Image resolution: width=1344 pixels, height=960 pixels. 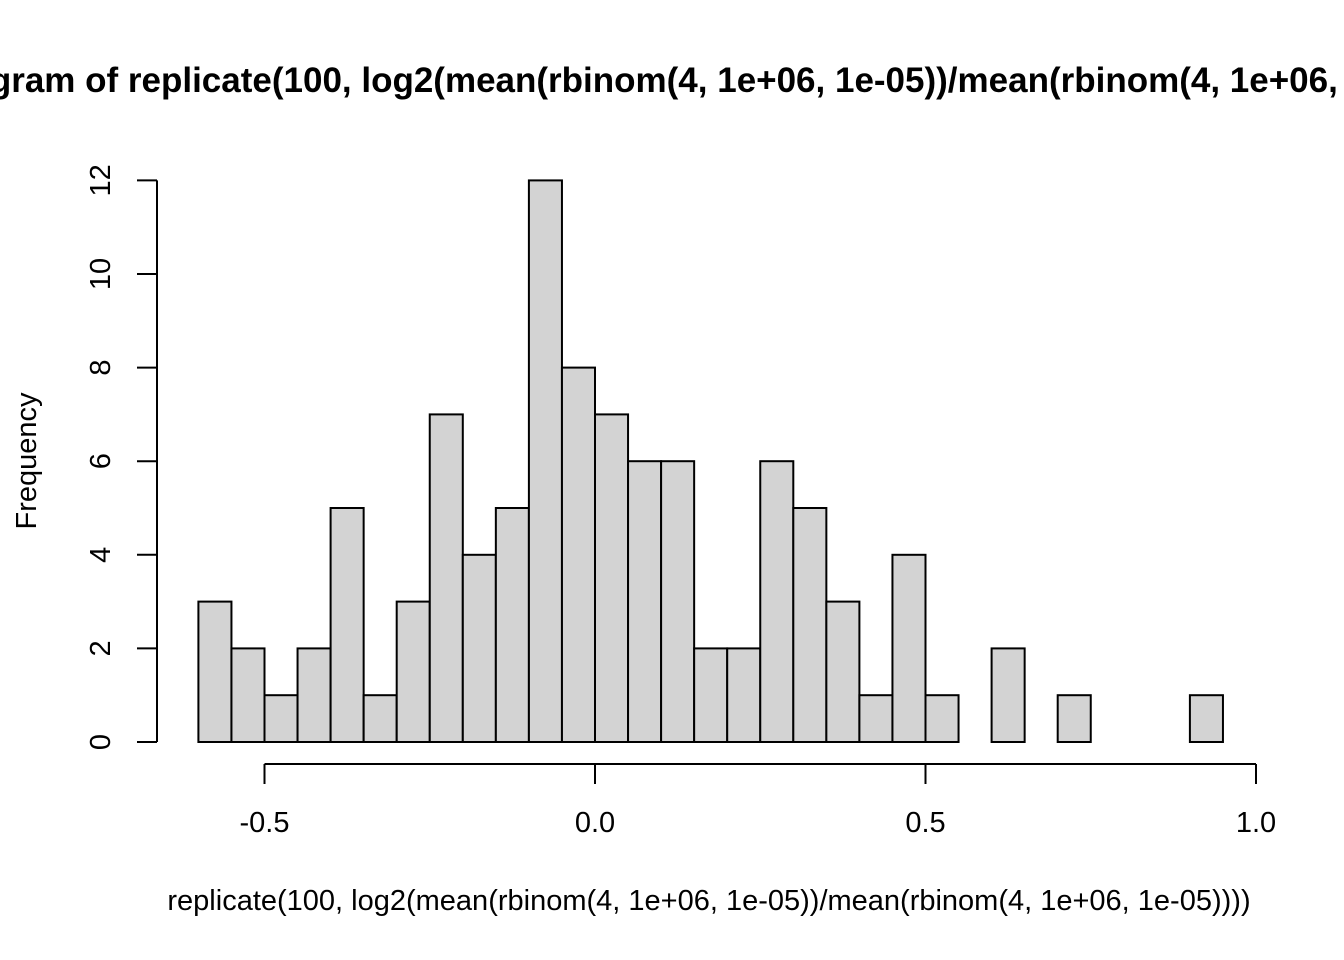 I want to click on x-tick-label: -0.5, so click(x=265, y=823).